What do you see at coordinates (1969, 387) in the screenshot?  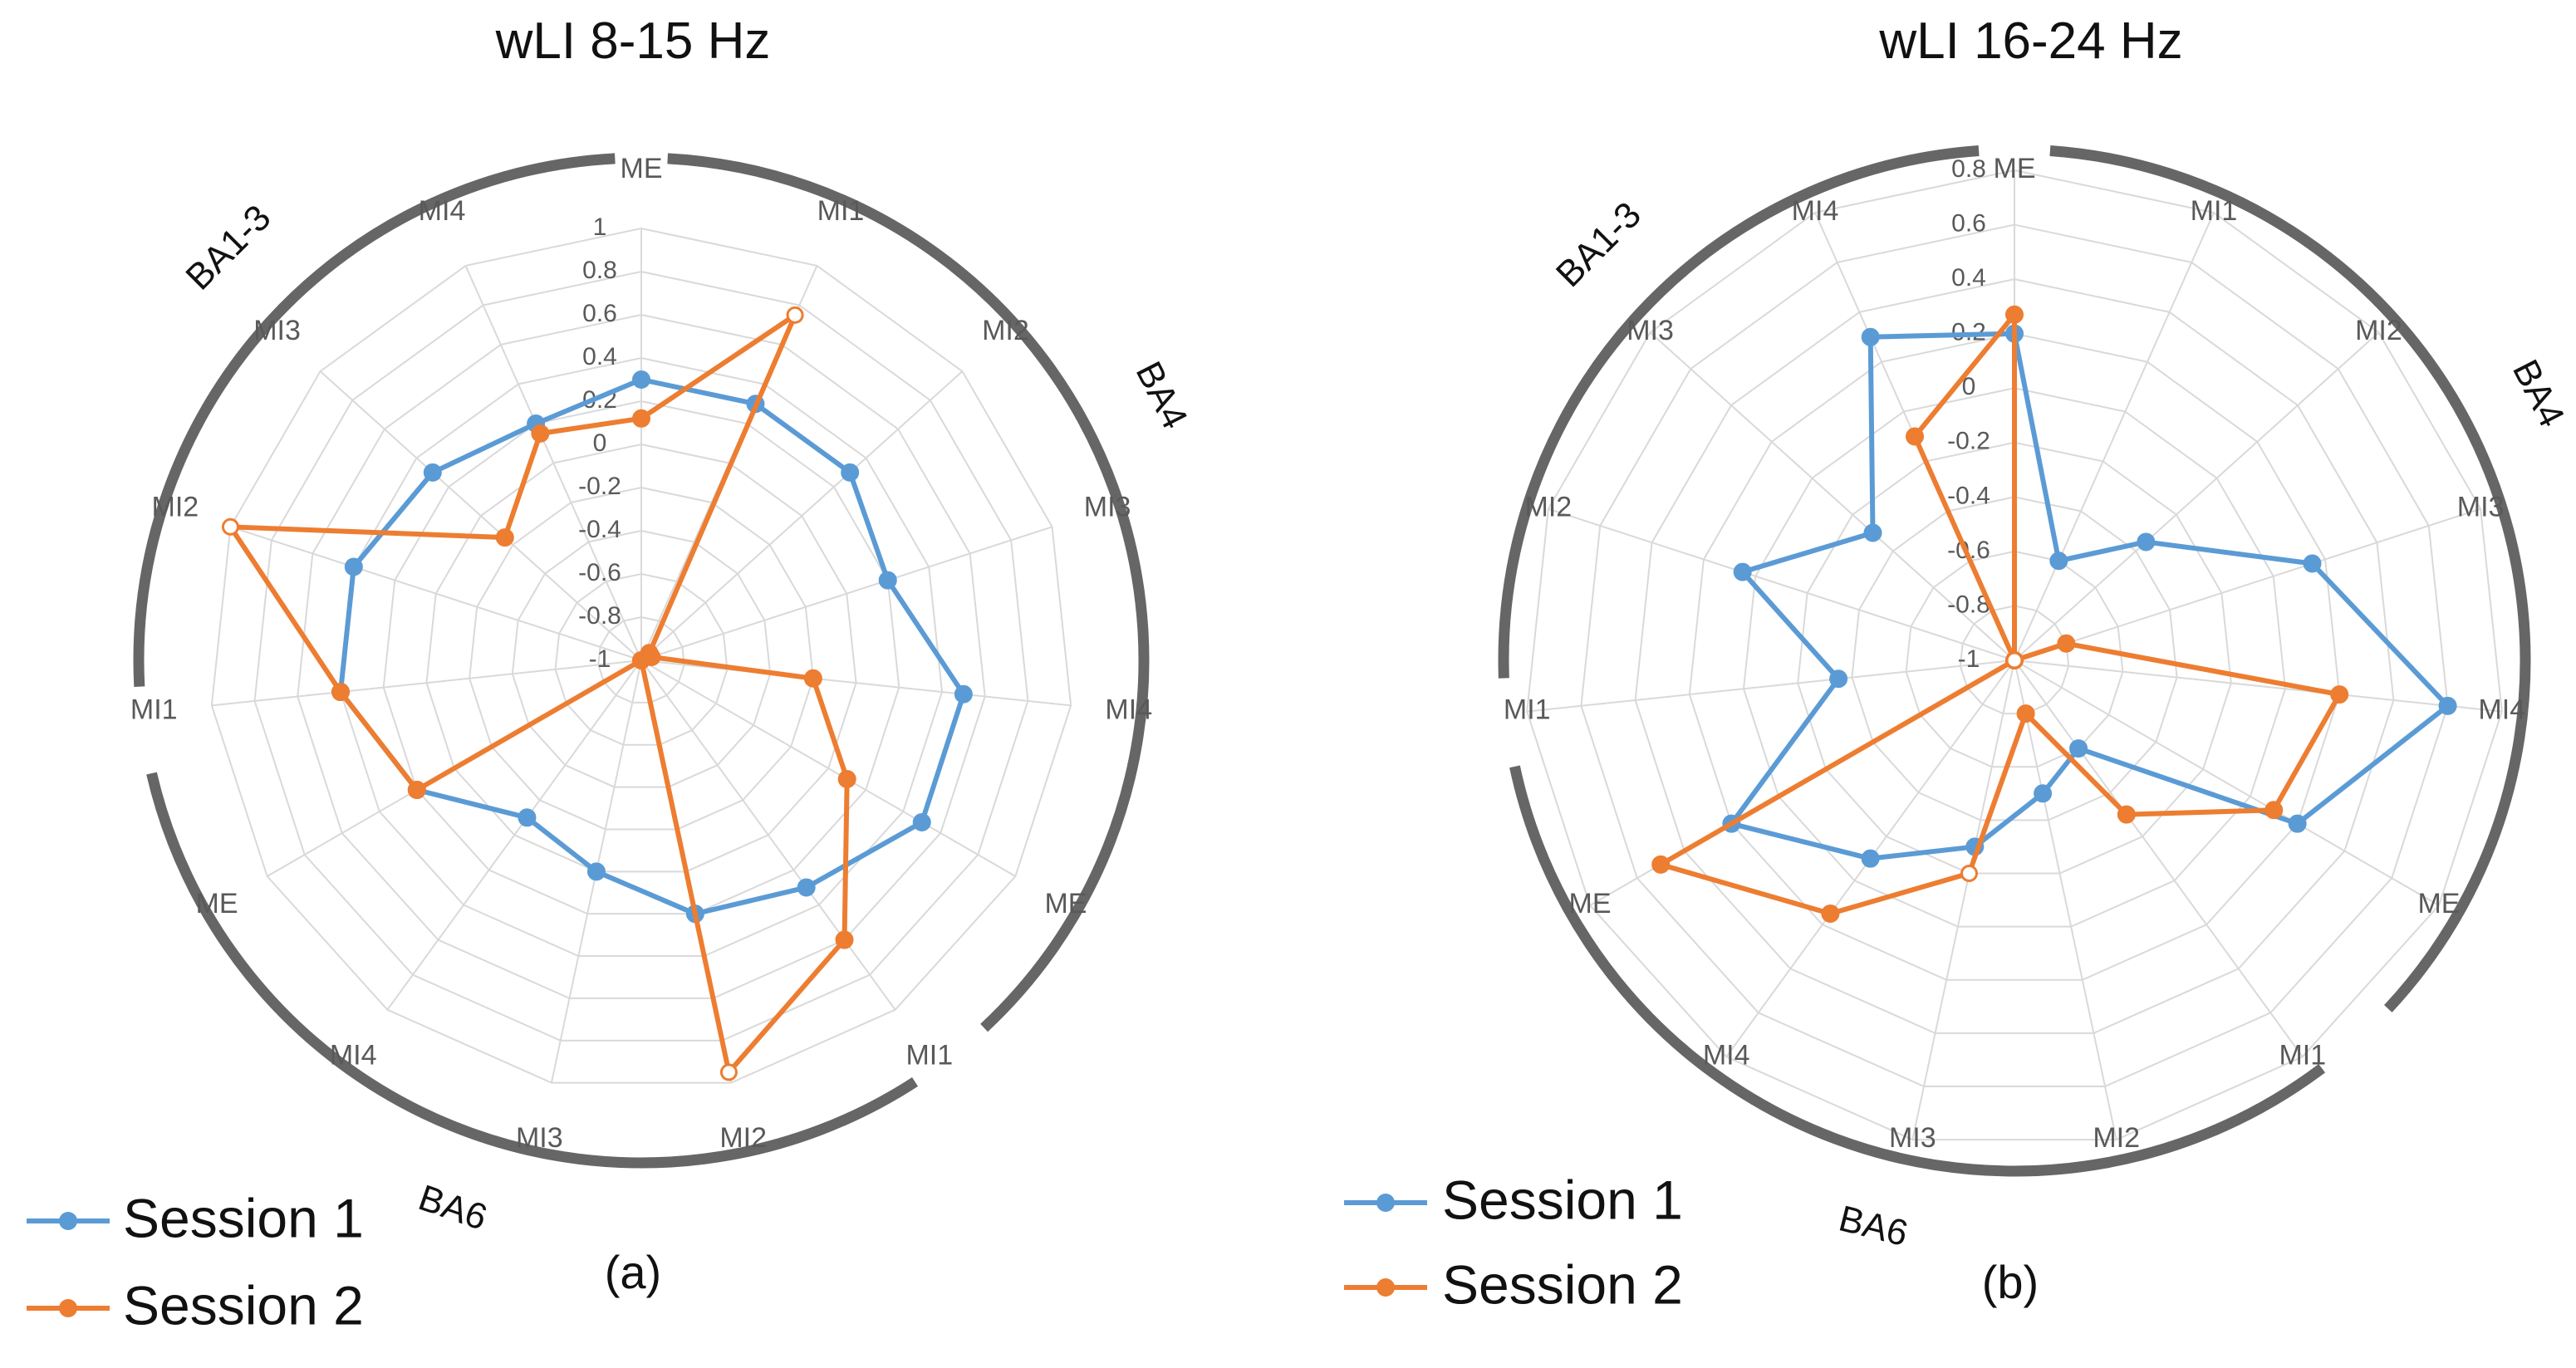 I see `radial-tick-label: 0` at bounding box center [1969, 387].